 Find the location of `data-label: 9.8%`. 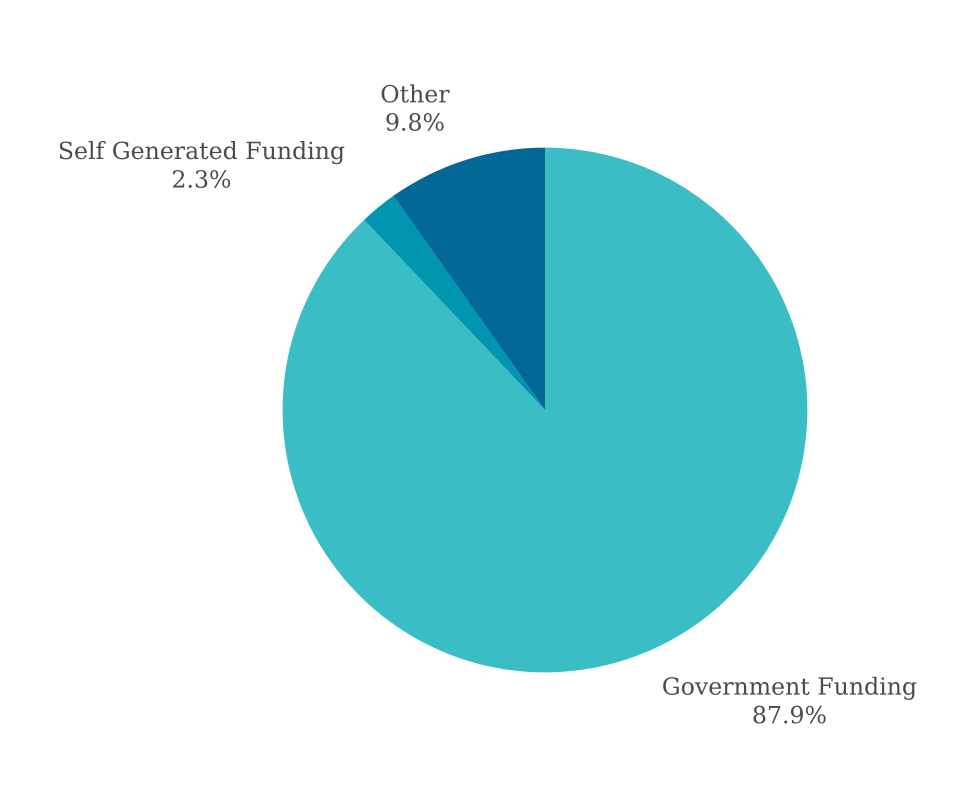

data-label: 9.8% is located at coordinates (415, 122).